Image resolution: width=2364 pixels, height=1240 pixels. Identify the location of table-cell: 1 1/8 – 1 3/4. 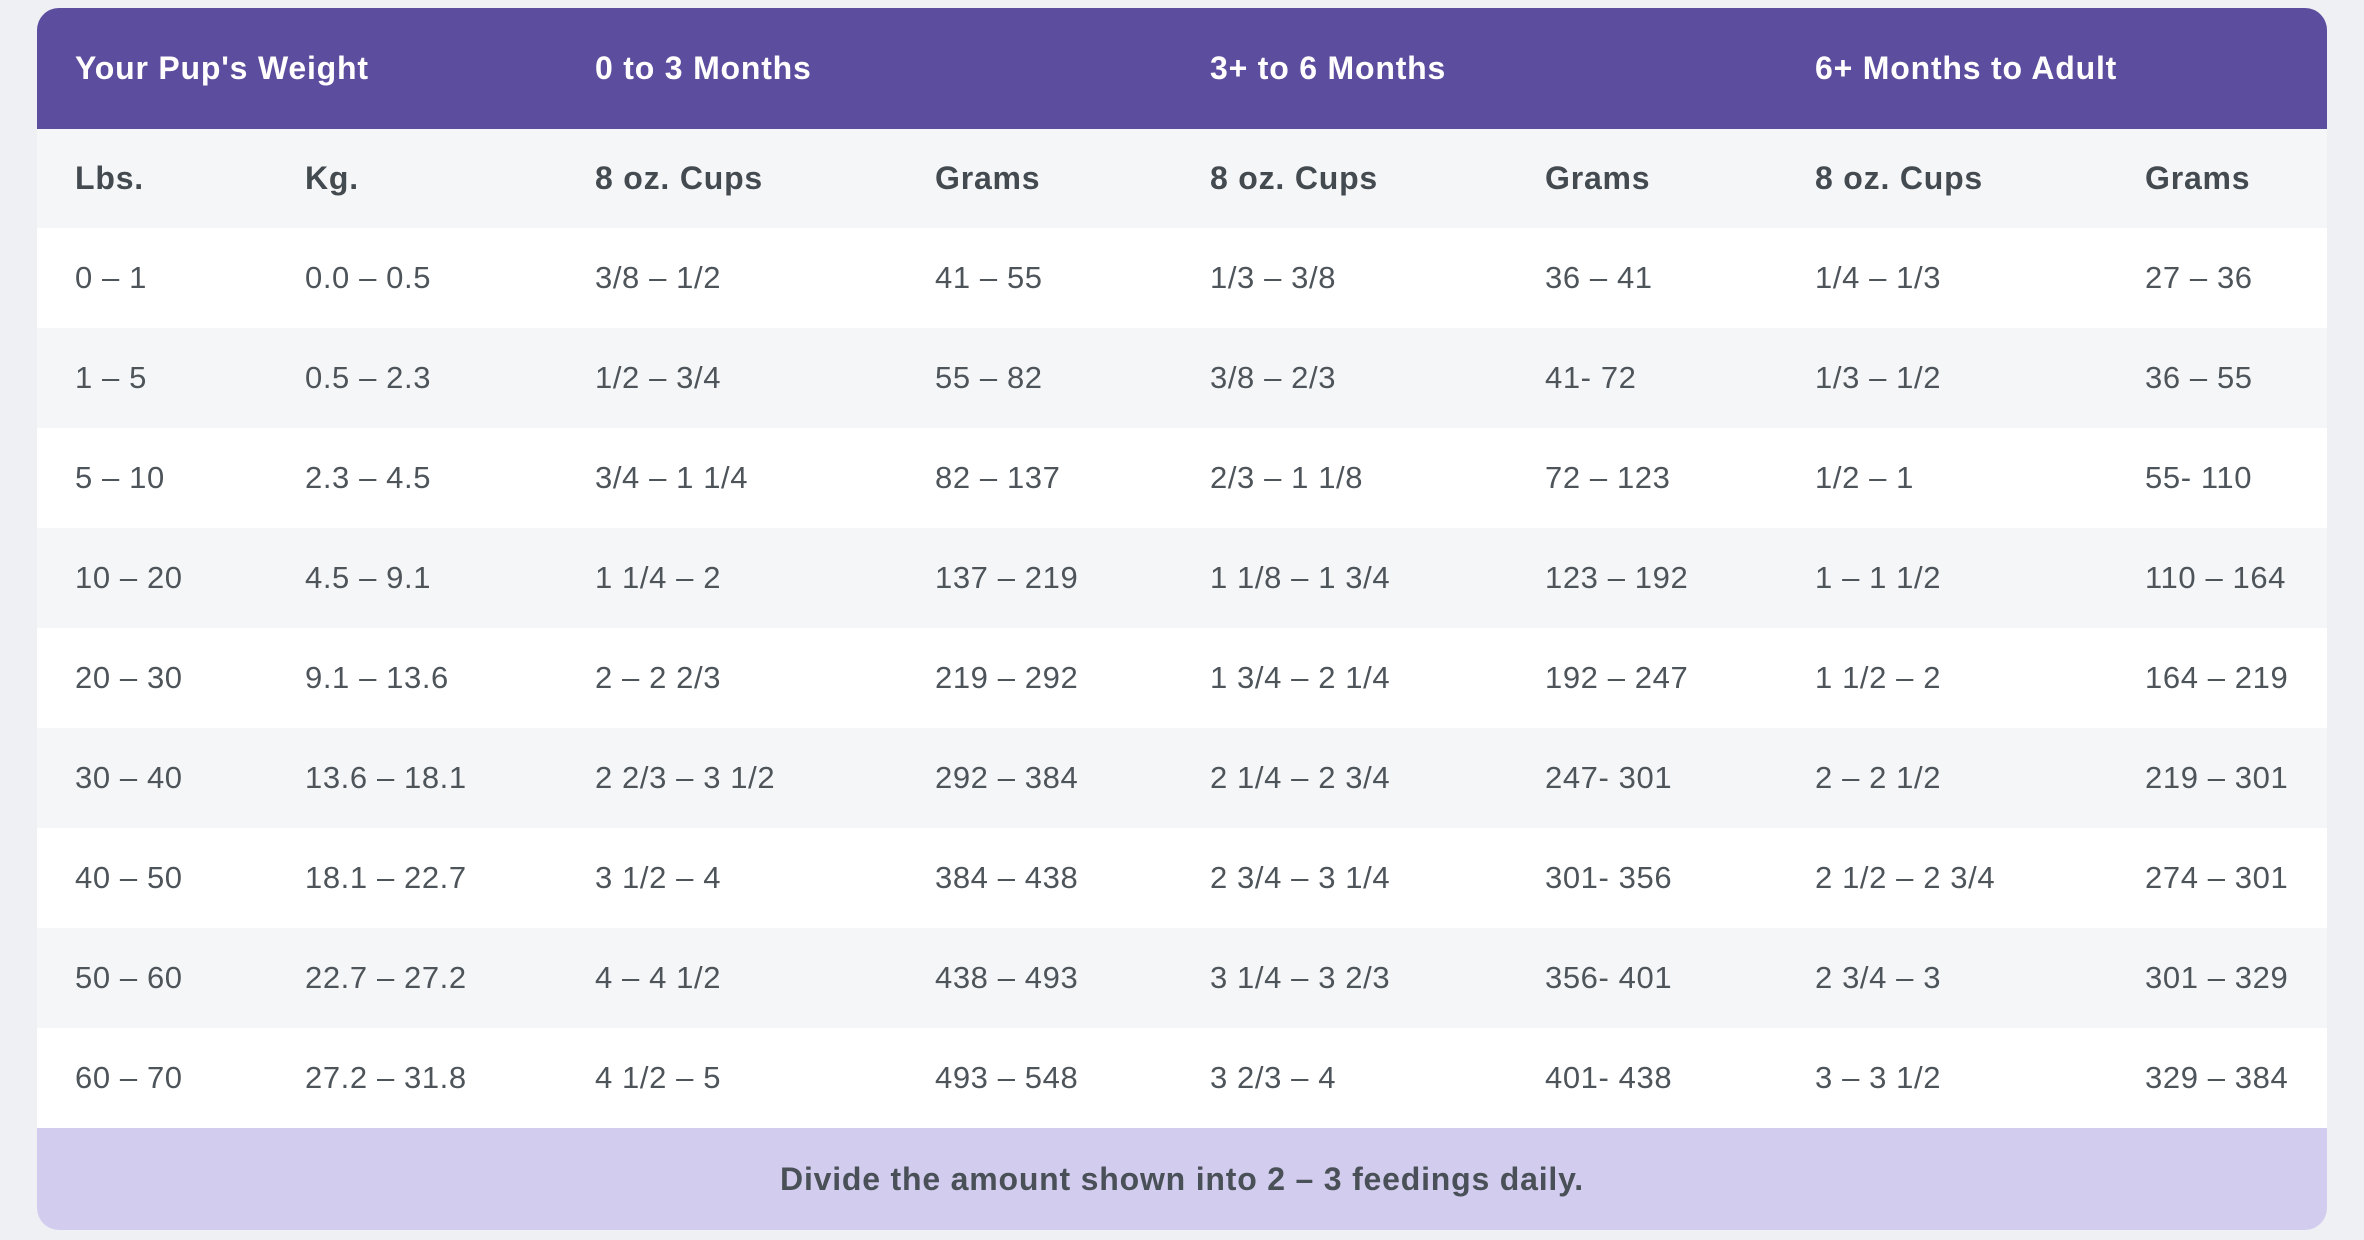
(1300, 577).